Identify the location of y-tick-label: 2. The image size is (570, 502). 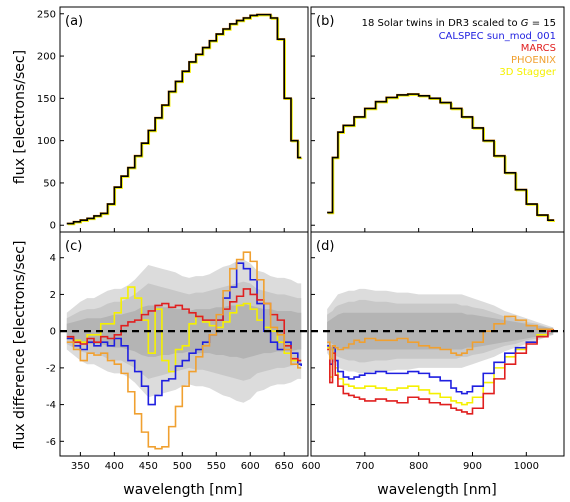
(53, 295).